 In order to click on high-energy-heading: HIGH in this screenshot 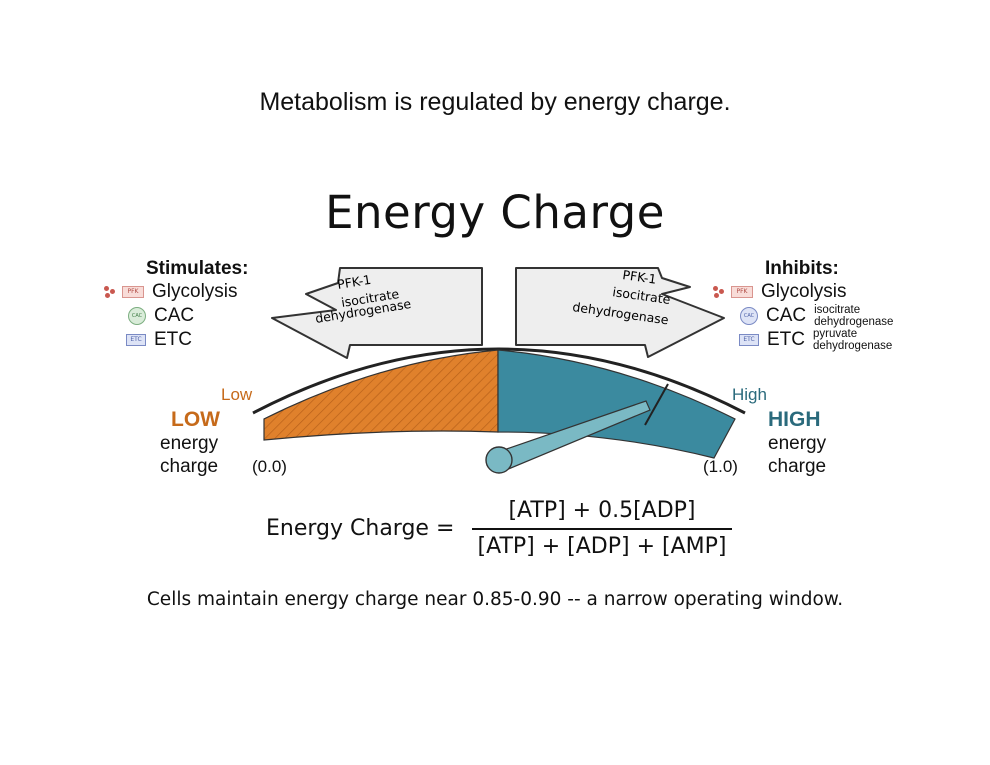, I will do `click(794, 419)`.